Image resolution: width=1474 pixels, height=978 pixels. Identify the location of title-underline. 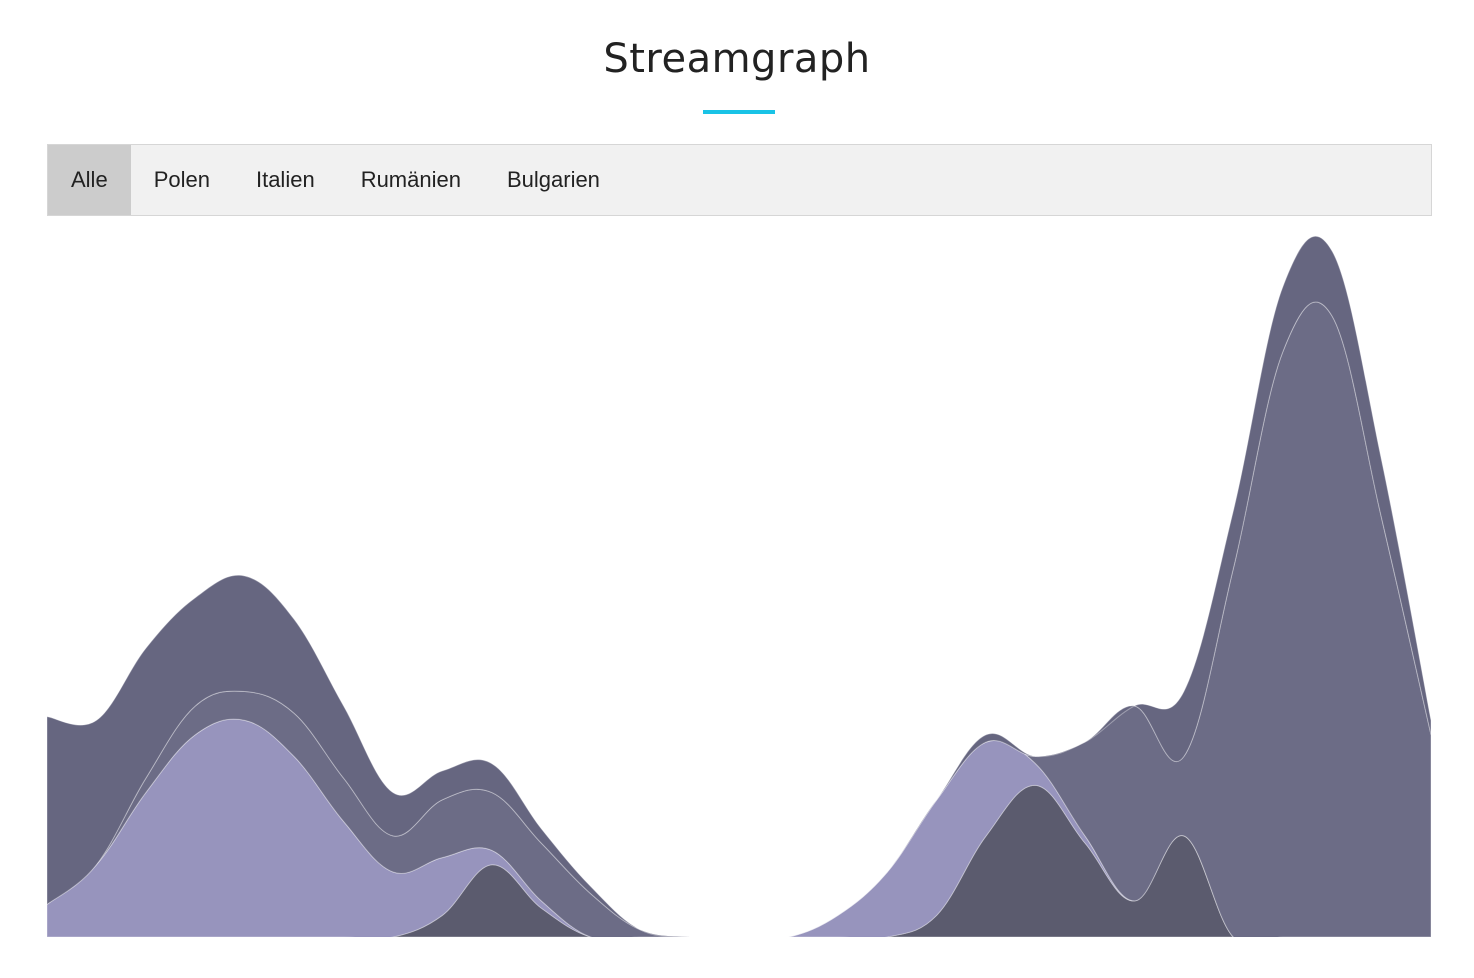
(739, 112).